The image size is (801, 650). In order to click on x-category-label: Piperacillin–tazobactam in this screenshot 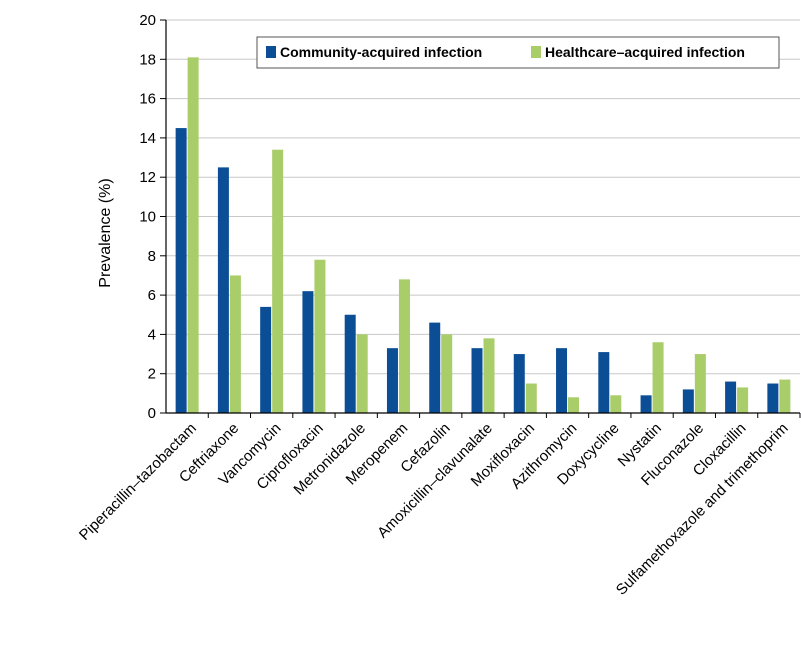, I will do `click(138, 482)`.